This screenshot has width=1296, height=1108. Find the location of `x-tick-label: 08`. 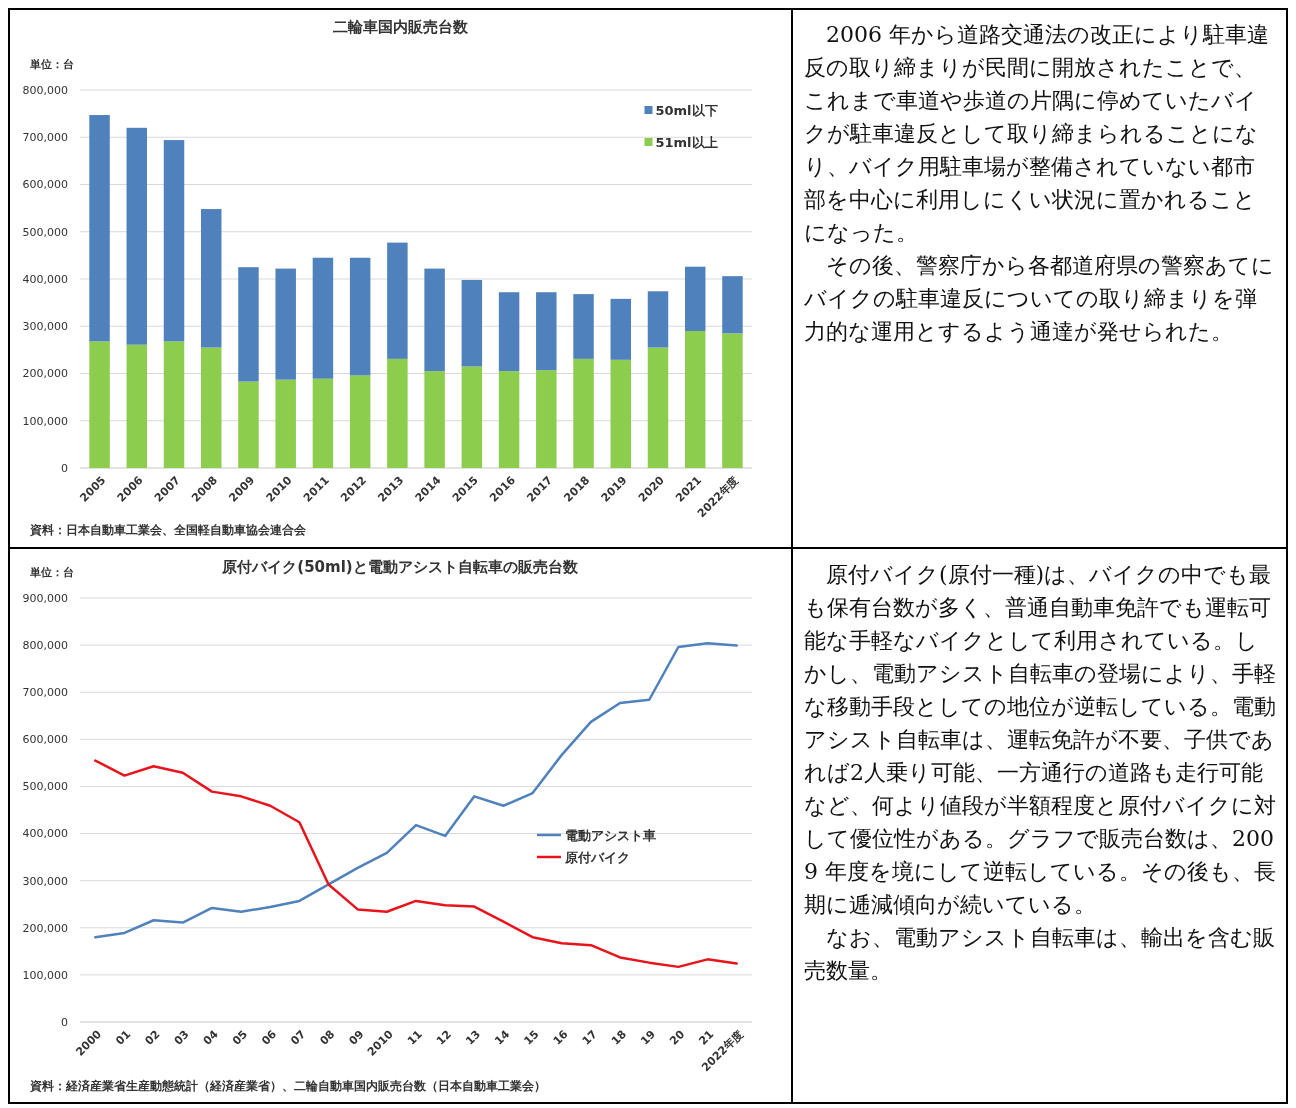

x-tick-label: 08 is located at coordinates (327, 1037).